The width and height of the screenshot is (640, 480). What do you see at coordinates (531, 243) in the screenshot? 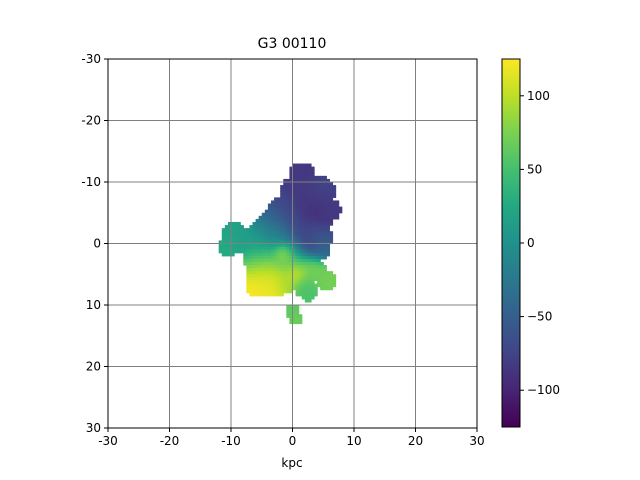
I see `colorbar-tick-label: 0` at bounding box center [531, 243].